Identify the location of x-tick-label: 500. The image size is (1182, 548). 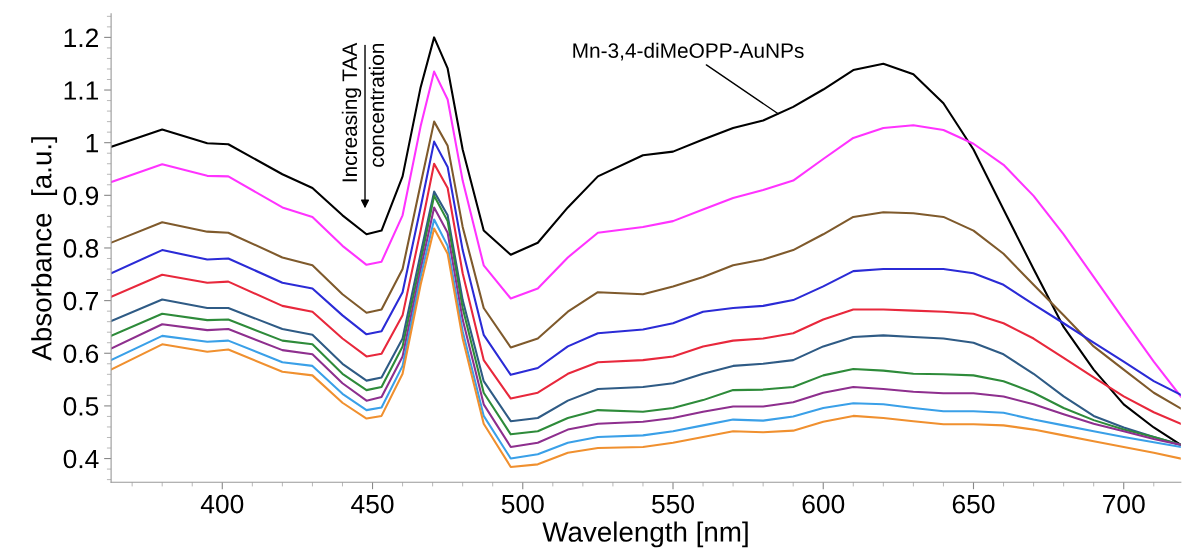
(522, 504).